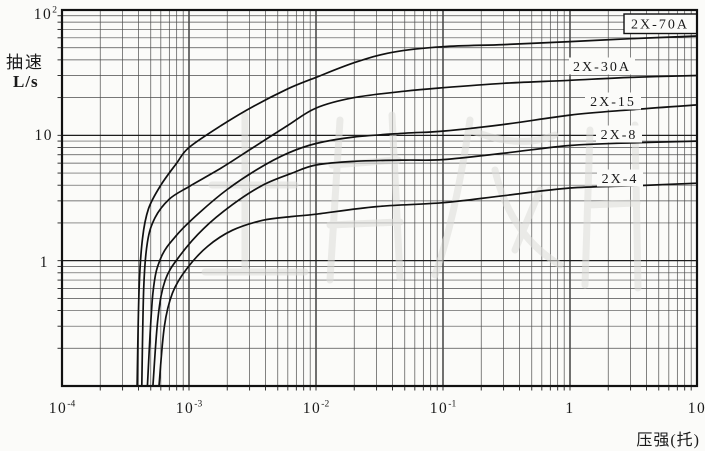  What do you see at coordinates (25, 62) in the screenshot?
I see `y-axis-title-line1: 抽速` at bounding box center [25, 62].